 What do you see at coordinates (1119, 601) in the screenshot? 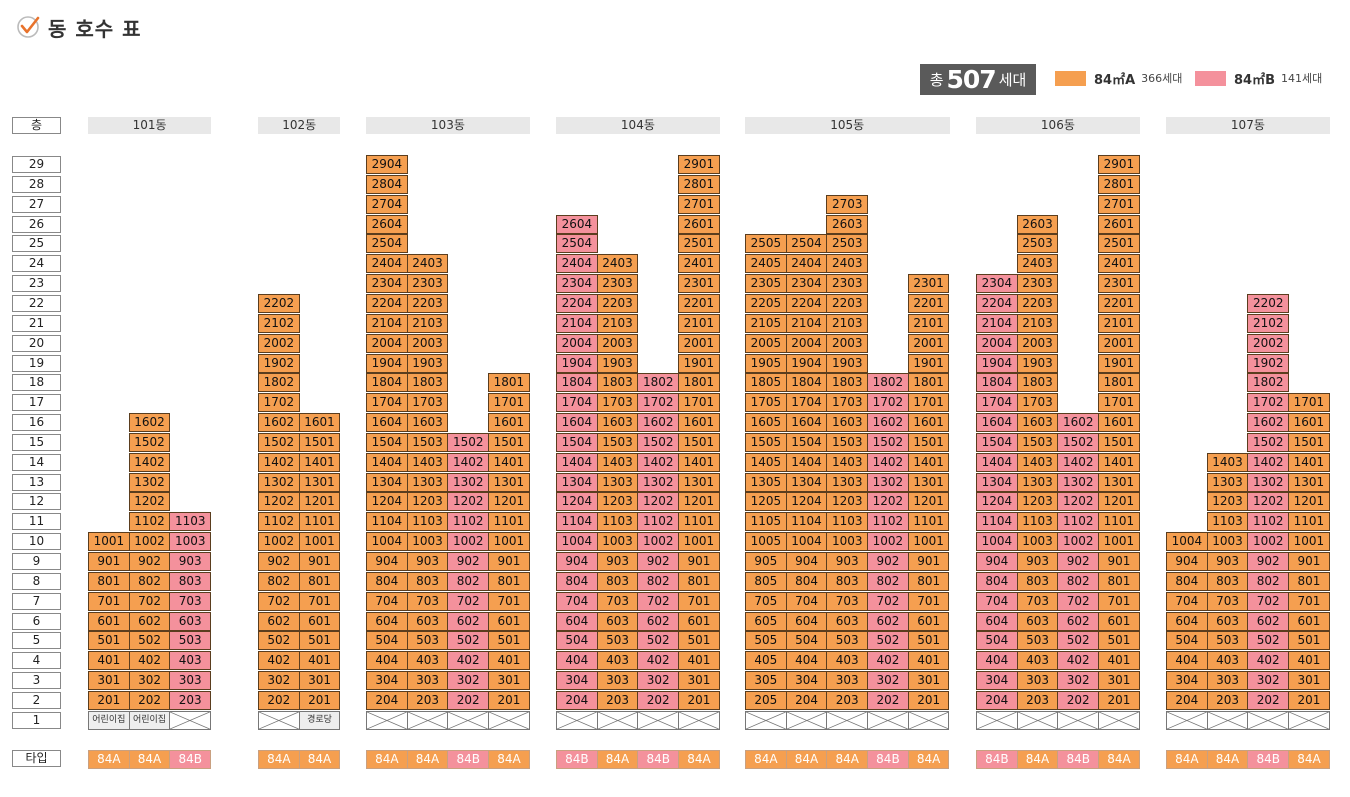
I see `unit-cell: 701` at bounding box center [1119, 601].